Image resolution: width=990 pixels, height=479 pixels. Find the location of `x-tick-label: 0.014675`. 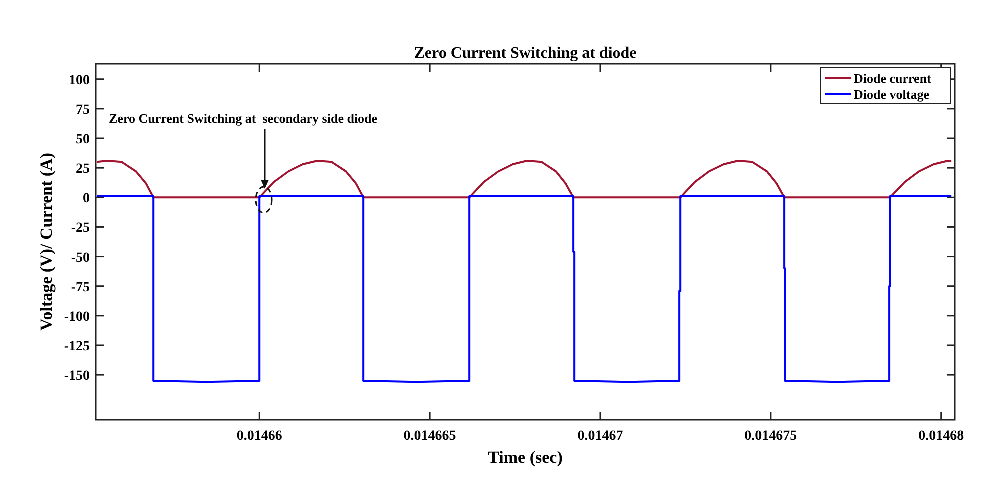

x-tick-label: 0.014675 is located at coordinates (771, 436).